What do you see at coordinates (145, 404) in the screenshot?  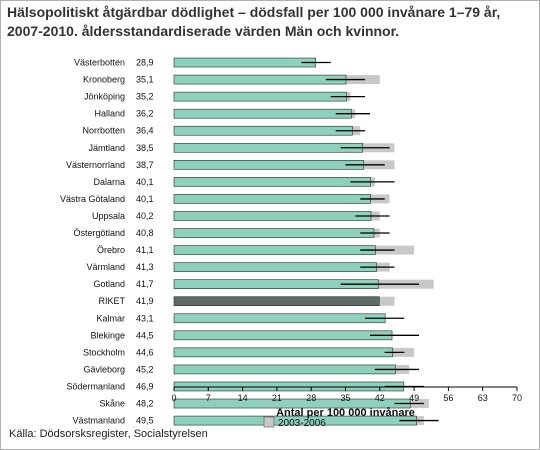 I see `value-label-sk-ne: 48,2` at bounding box center [145, 404].